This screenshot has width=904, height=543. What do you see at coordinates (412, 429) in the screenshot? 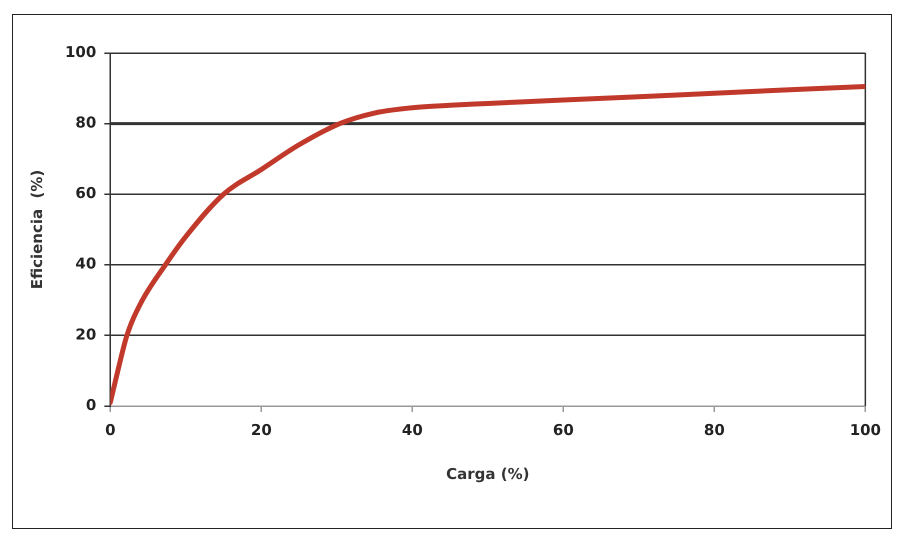
I see `x-tick-label: 40` at bounding box center [412, 429].